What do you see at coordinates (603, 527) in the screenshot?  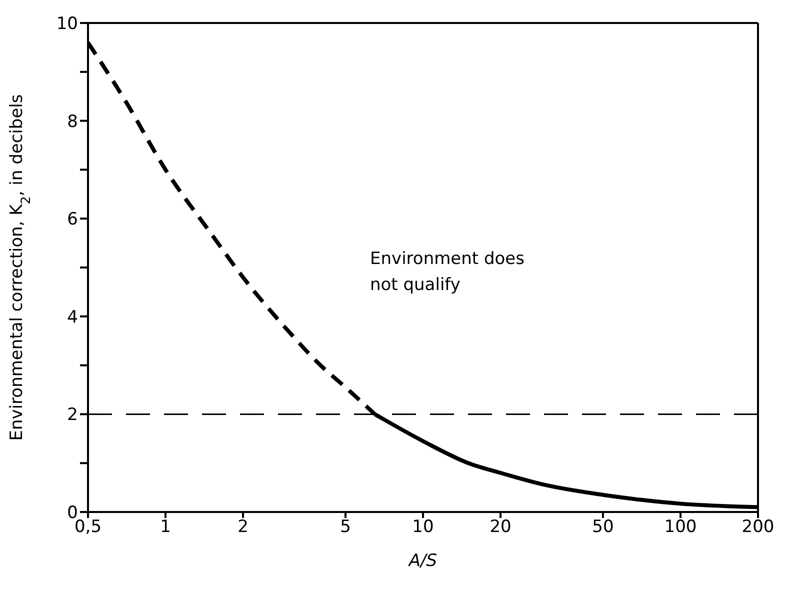 I see `x-tick-label: 50` at bounding box center [603, 527].